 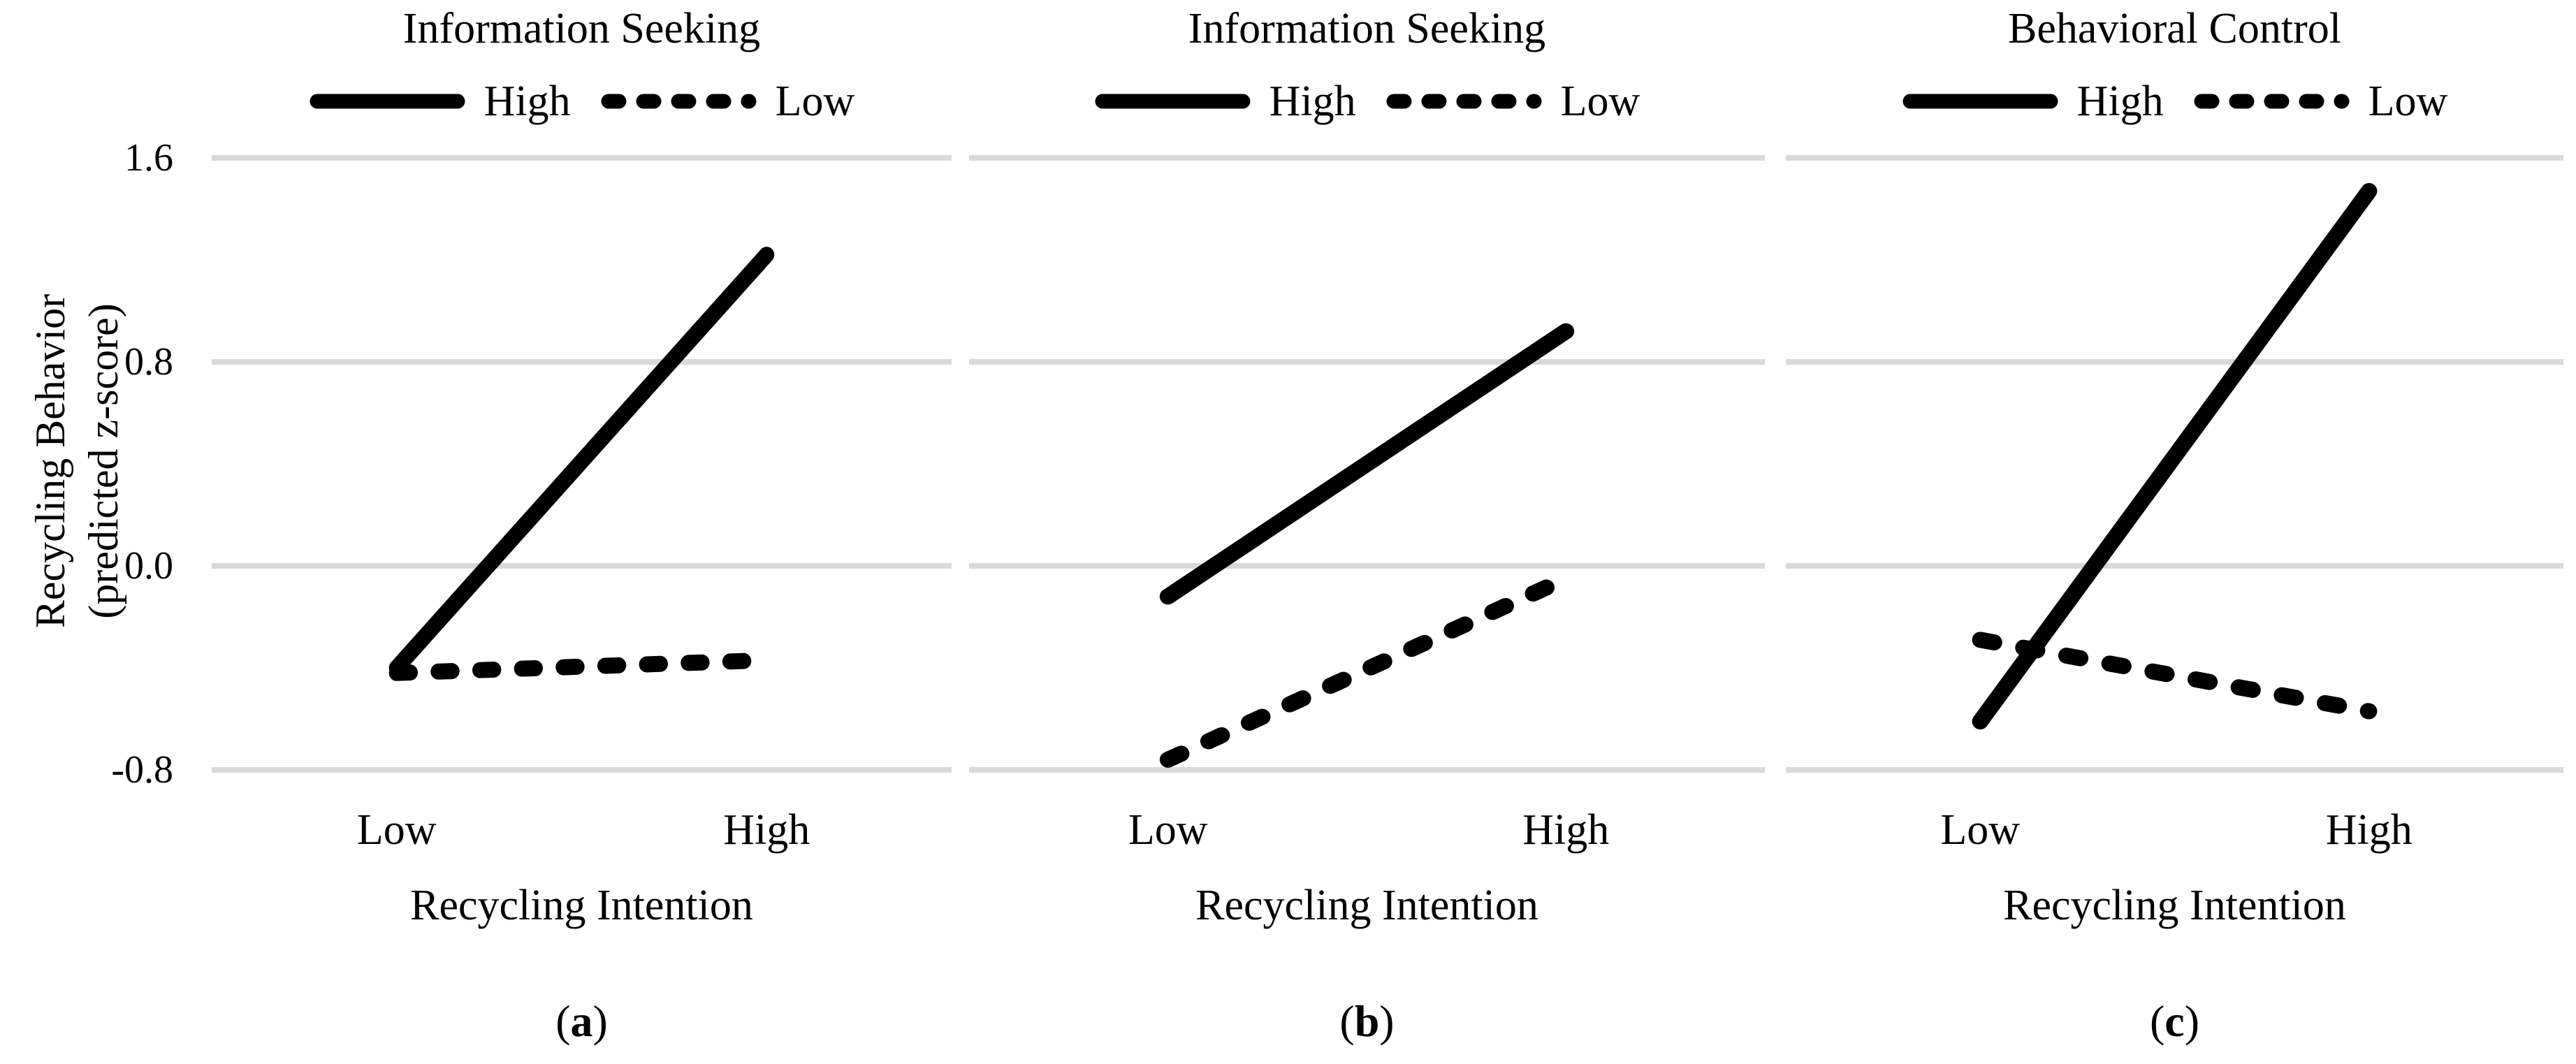 I want to click on panel-b-x-tick-high: High, so click(x=1566, y=830).